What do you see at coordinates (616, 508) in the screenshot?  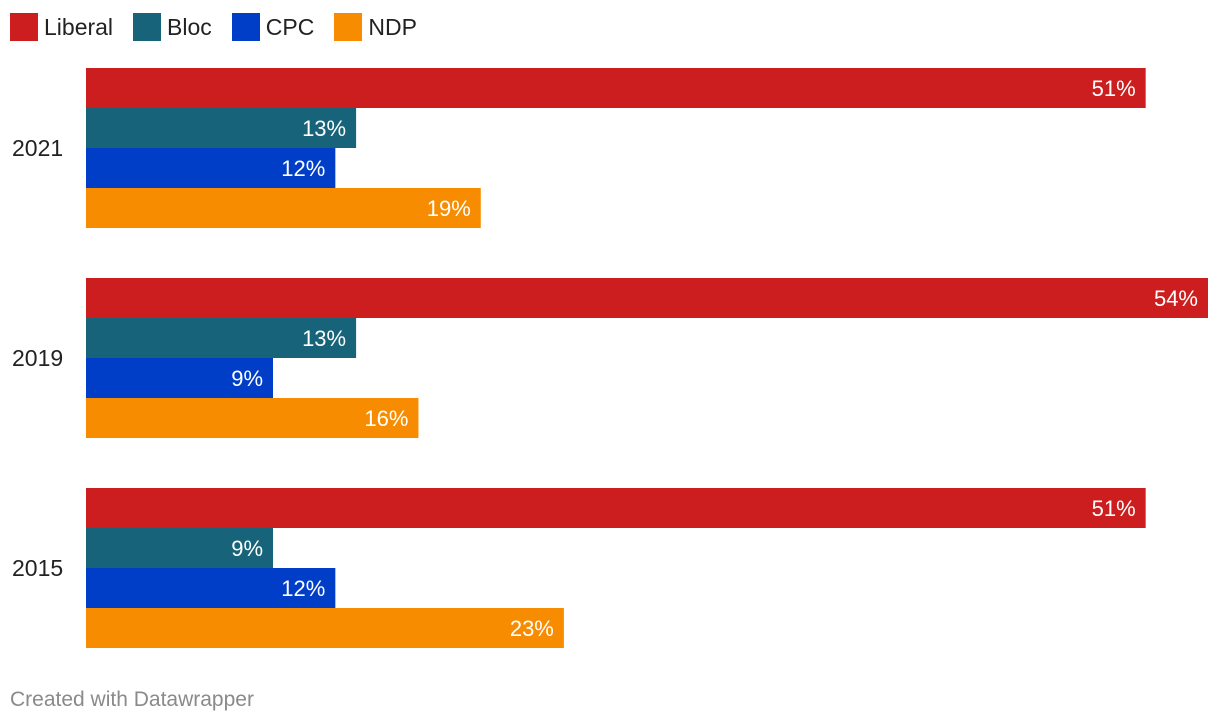 I see `bar-liberal-2015` at bounding box center [616, 508].